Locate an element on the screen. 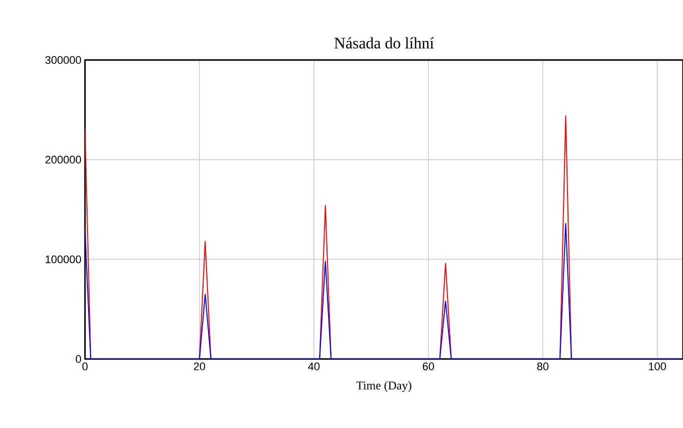  chart-title: Násada do líhní is located at coordinates (384, 42).